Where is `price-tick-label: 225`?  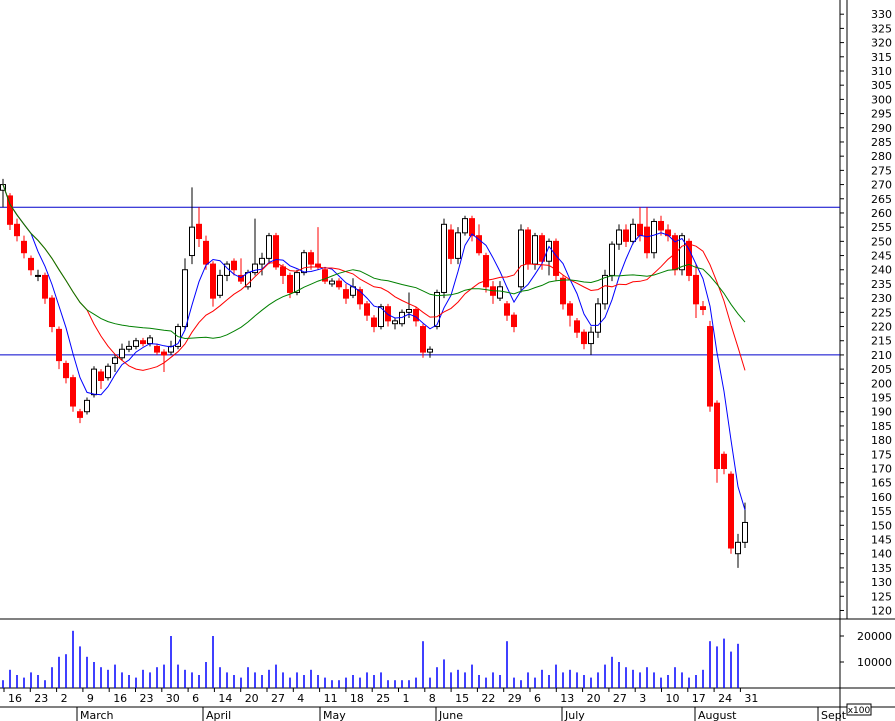
price-tick-label: 225 is located at coordinates (881, 312).